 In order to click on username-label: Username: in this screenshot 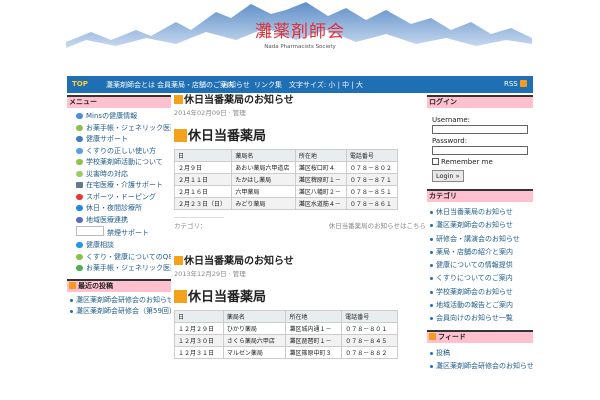, I will do `click(451, 120)`.